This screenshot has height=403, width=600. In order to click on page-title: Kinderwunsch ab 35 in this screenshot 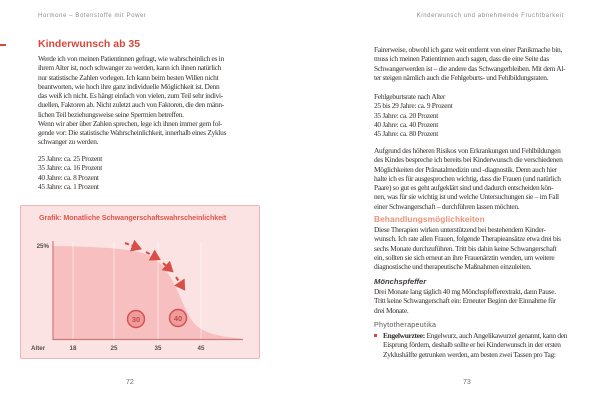, I will do `click(89, 44)`.